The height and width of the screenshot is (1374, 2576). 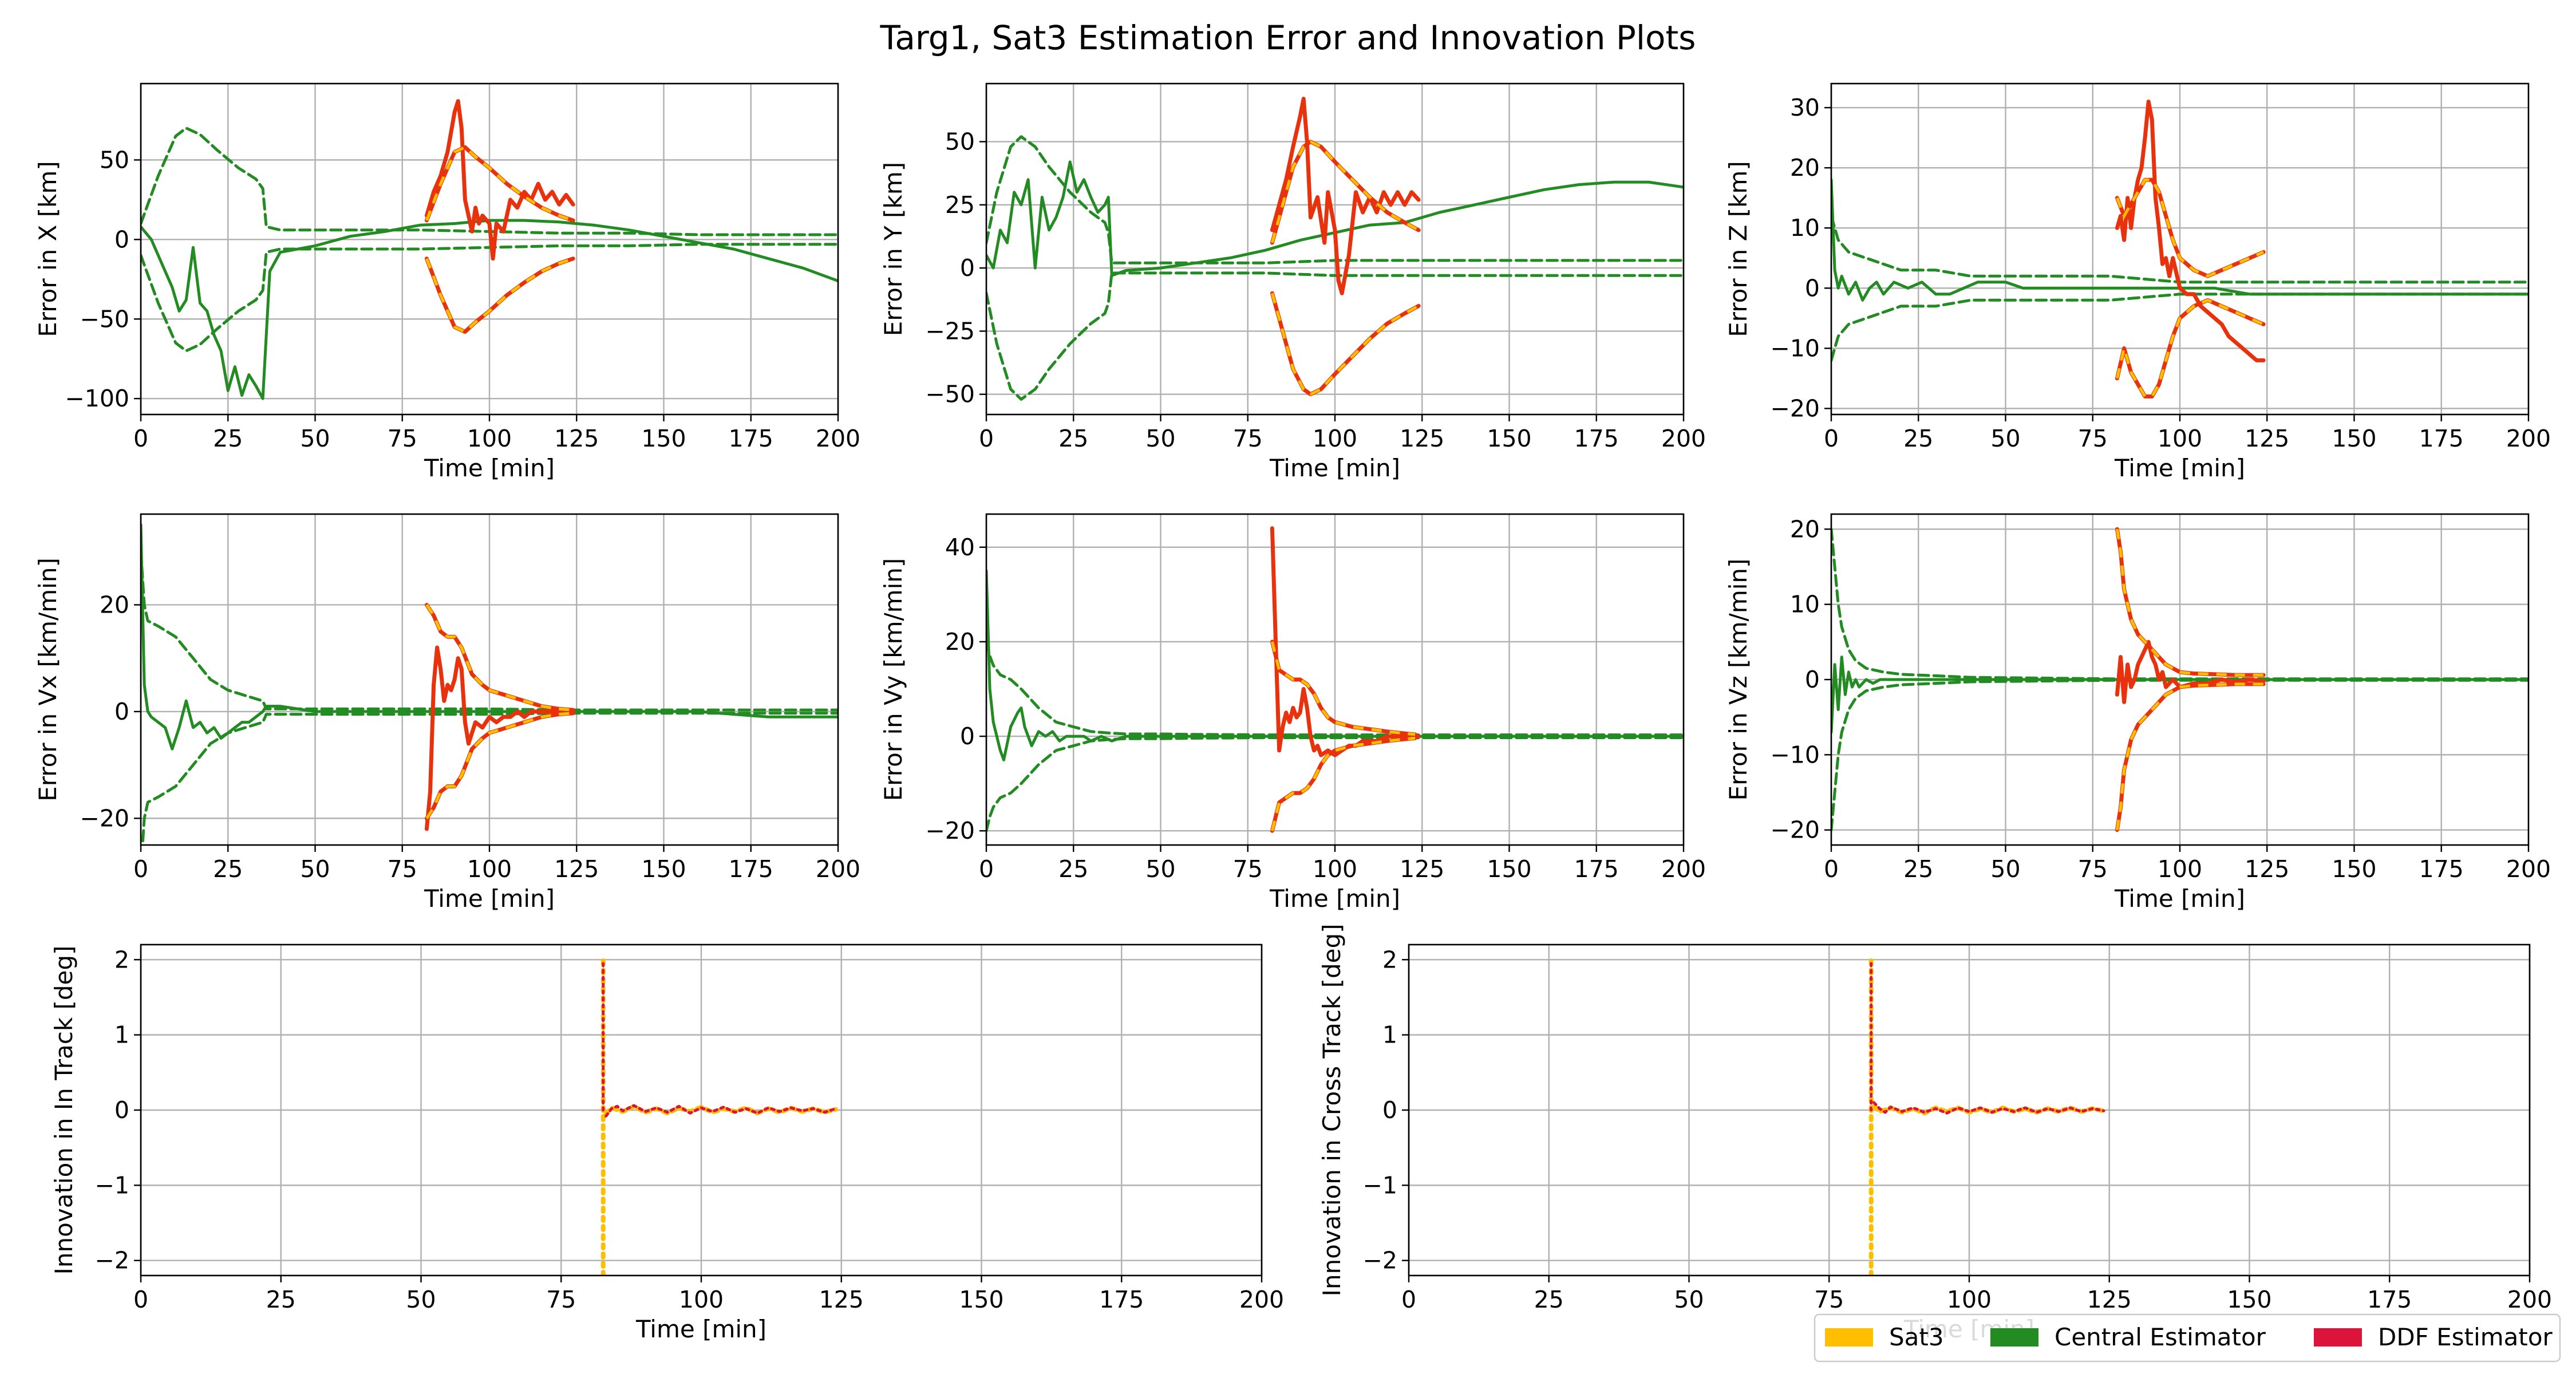 I want to click on y-axis-label: Error in X [km], so click(x=48, y=249).